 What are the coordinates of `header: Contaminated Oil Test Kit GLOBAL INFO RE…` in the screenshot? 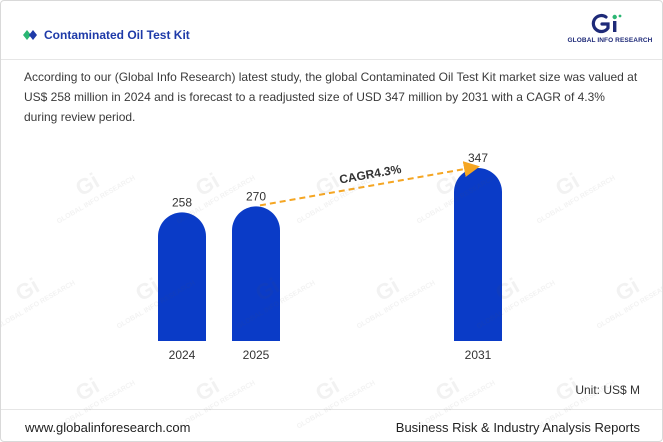 It's located at (331, 30).